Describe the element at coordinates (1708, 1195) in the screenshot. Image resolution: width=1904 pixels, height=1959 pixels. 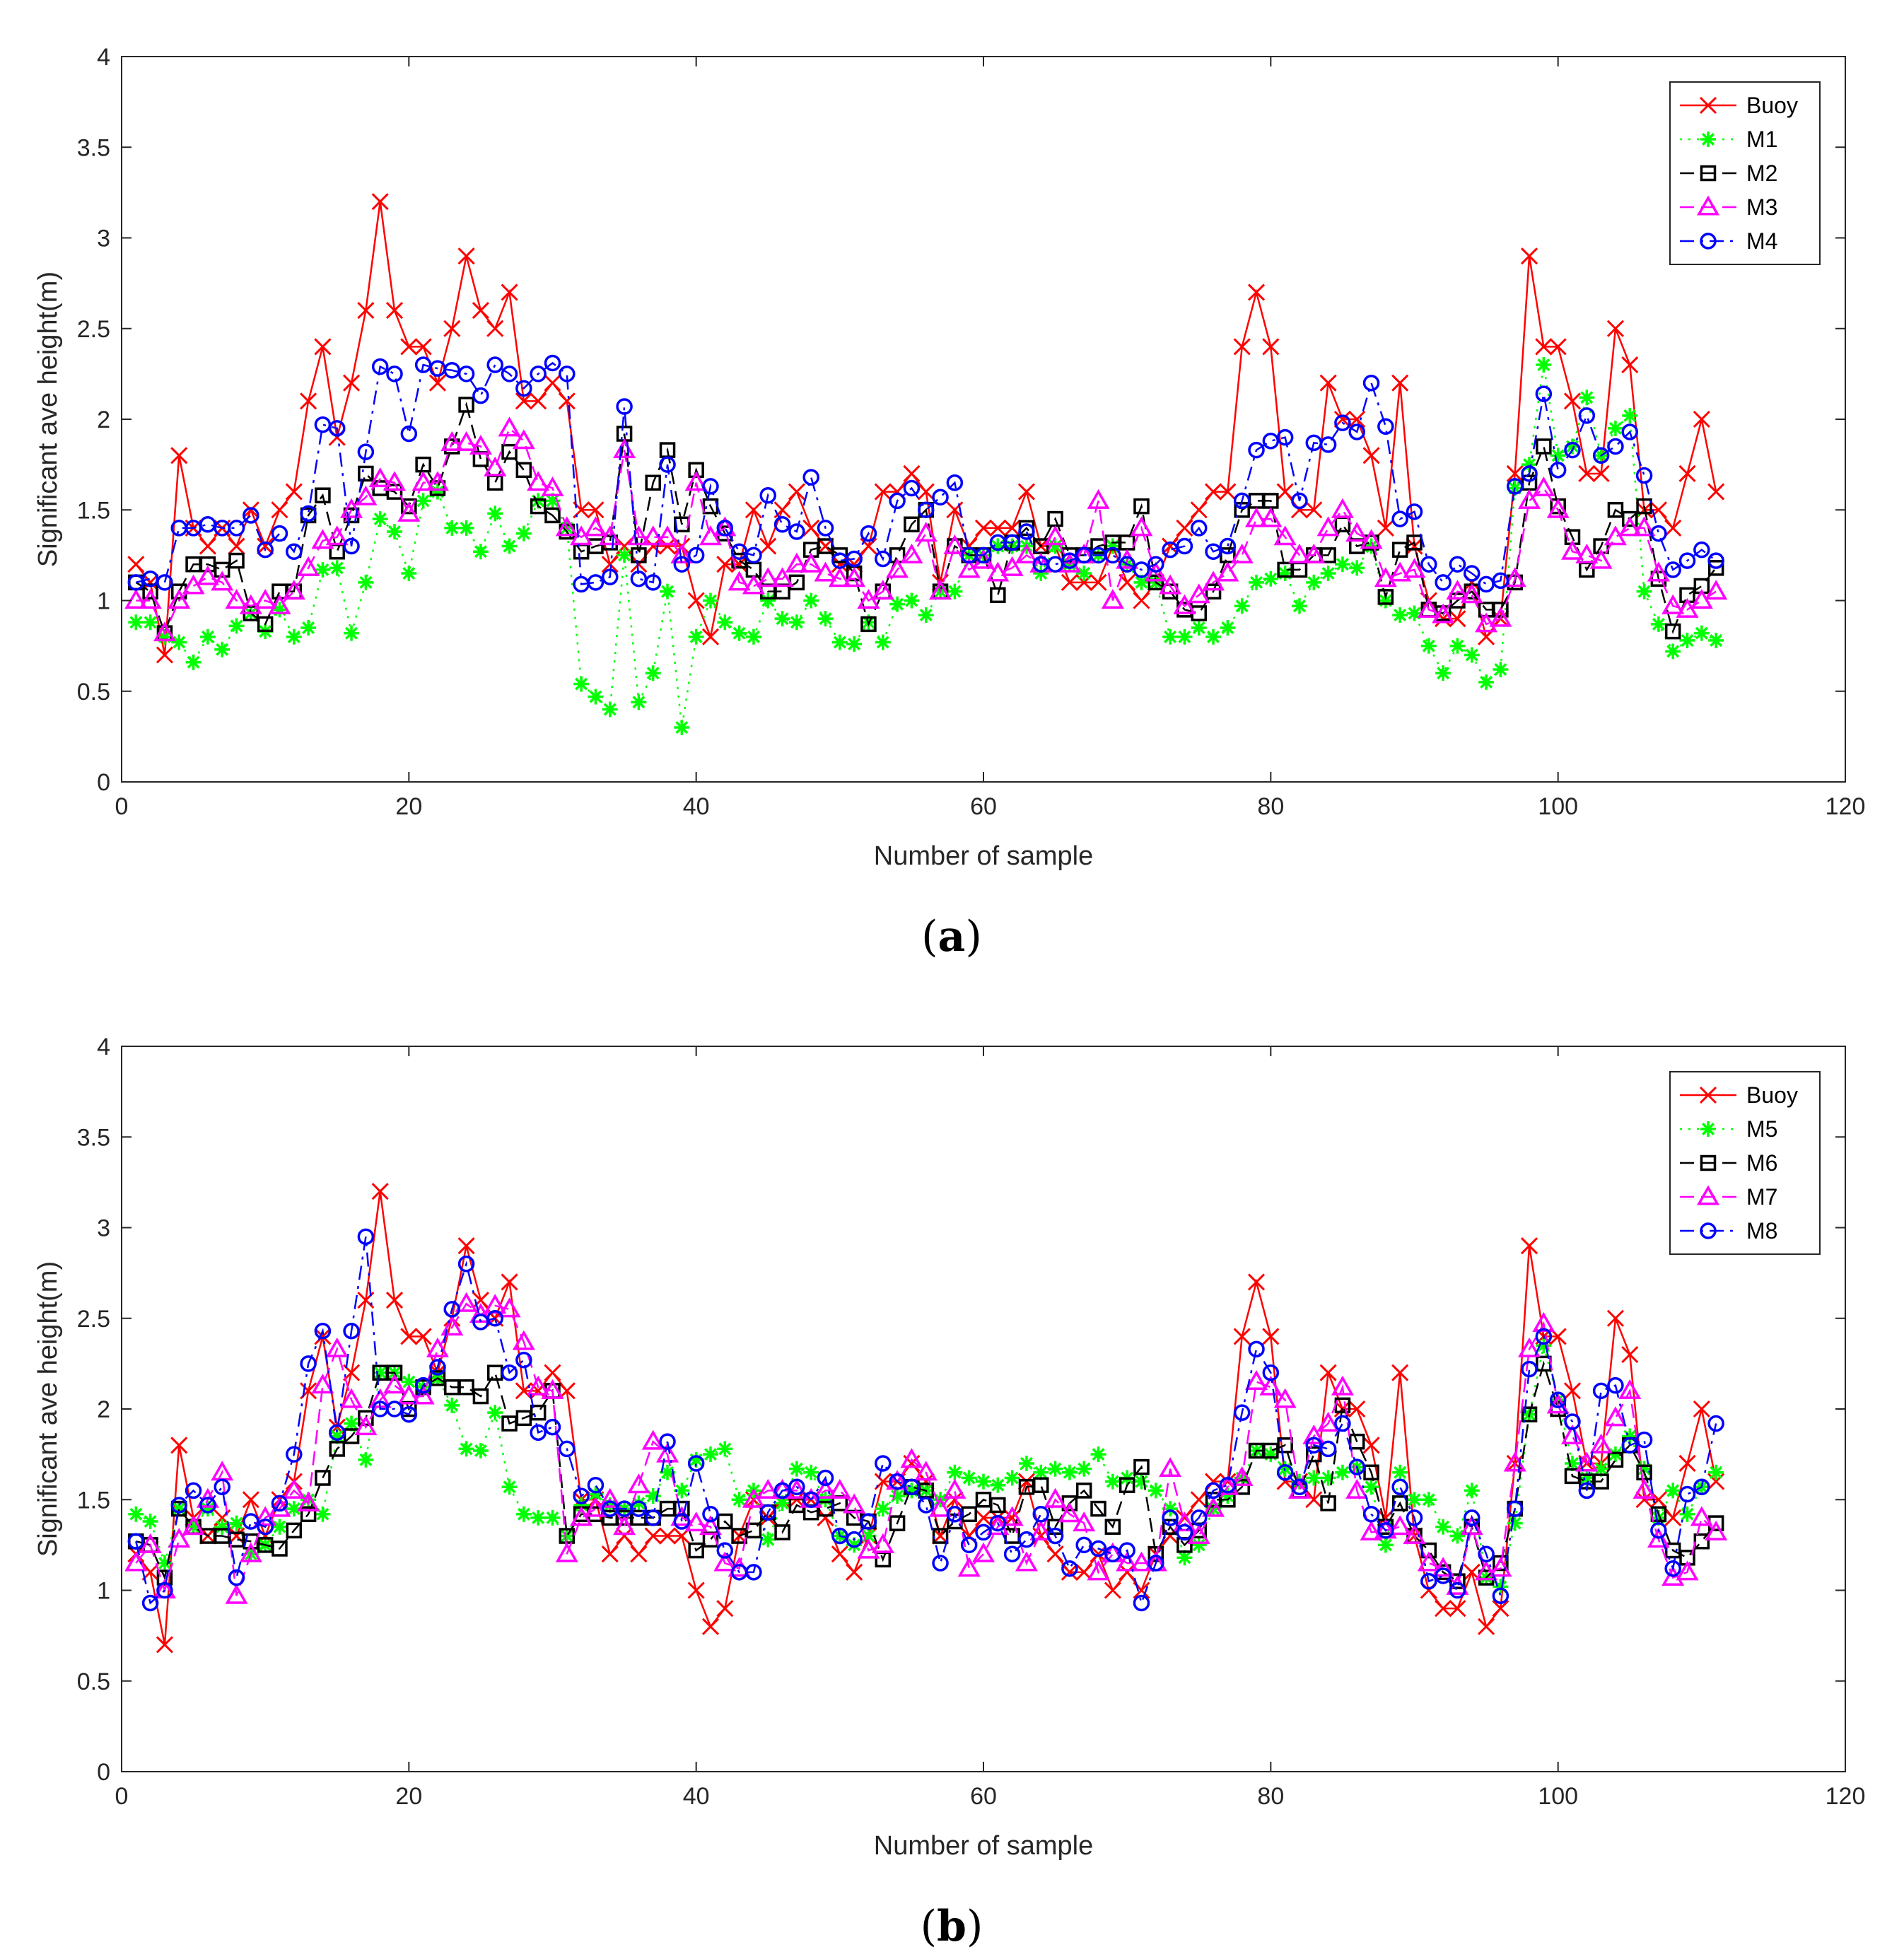
I see `legend-marker-m7` at that location.